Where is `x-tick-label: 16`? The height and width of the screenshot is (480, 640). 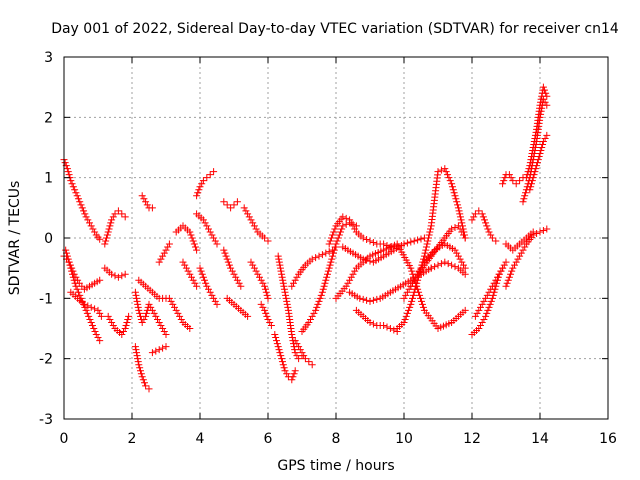
x-tick-label: 16 is located at coordinates (608, 439).